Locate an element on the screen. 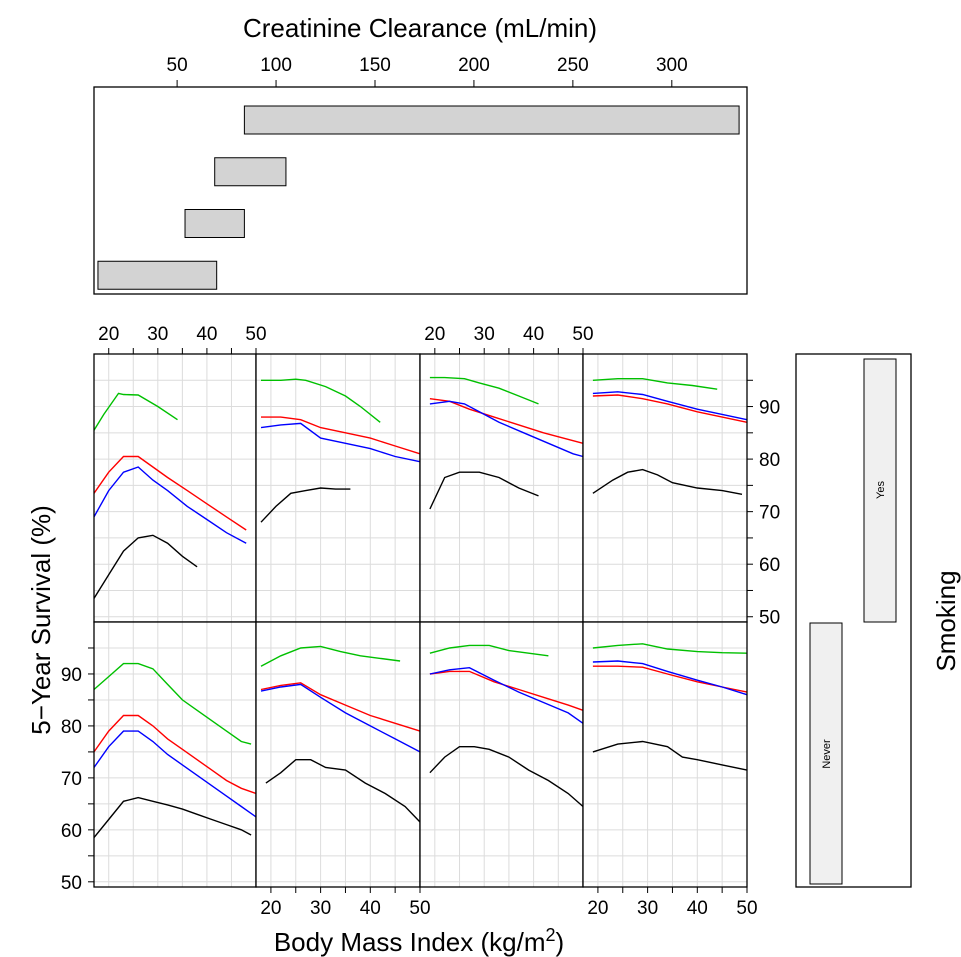 The image size is (961, 957). creatinine-tick-label: 200 is located at coordinates (474, 65).